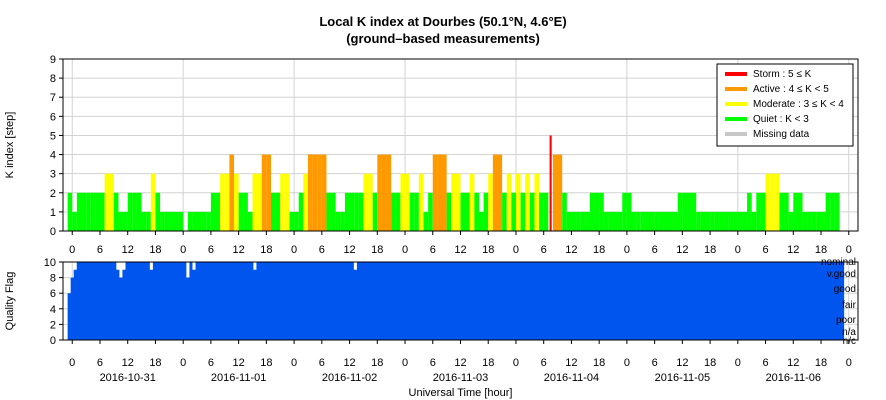  Describe the element at coordinates (53, 341) in the screenshot. I see `q-ytick-label: 0` at that location.